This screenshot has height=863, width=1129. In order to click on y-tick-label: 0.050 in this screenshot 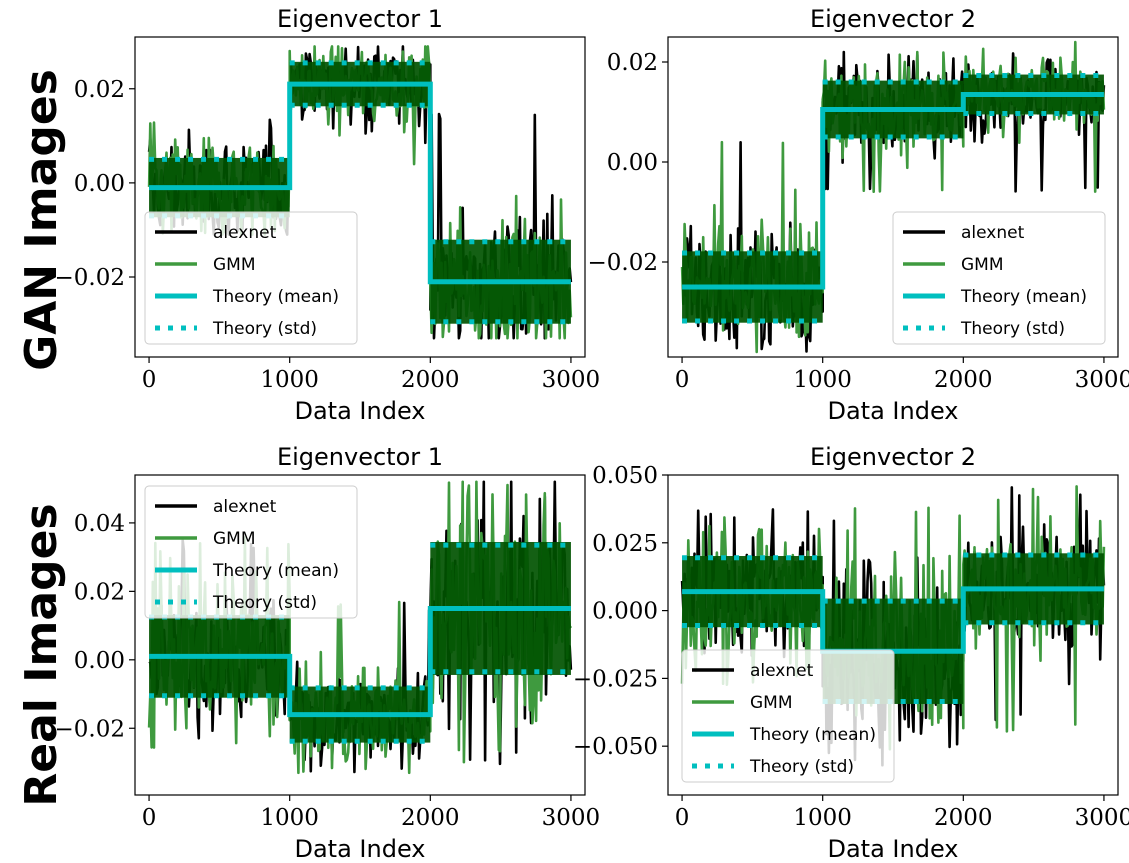, I will do `click(625, 476)`.